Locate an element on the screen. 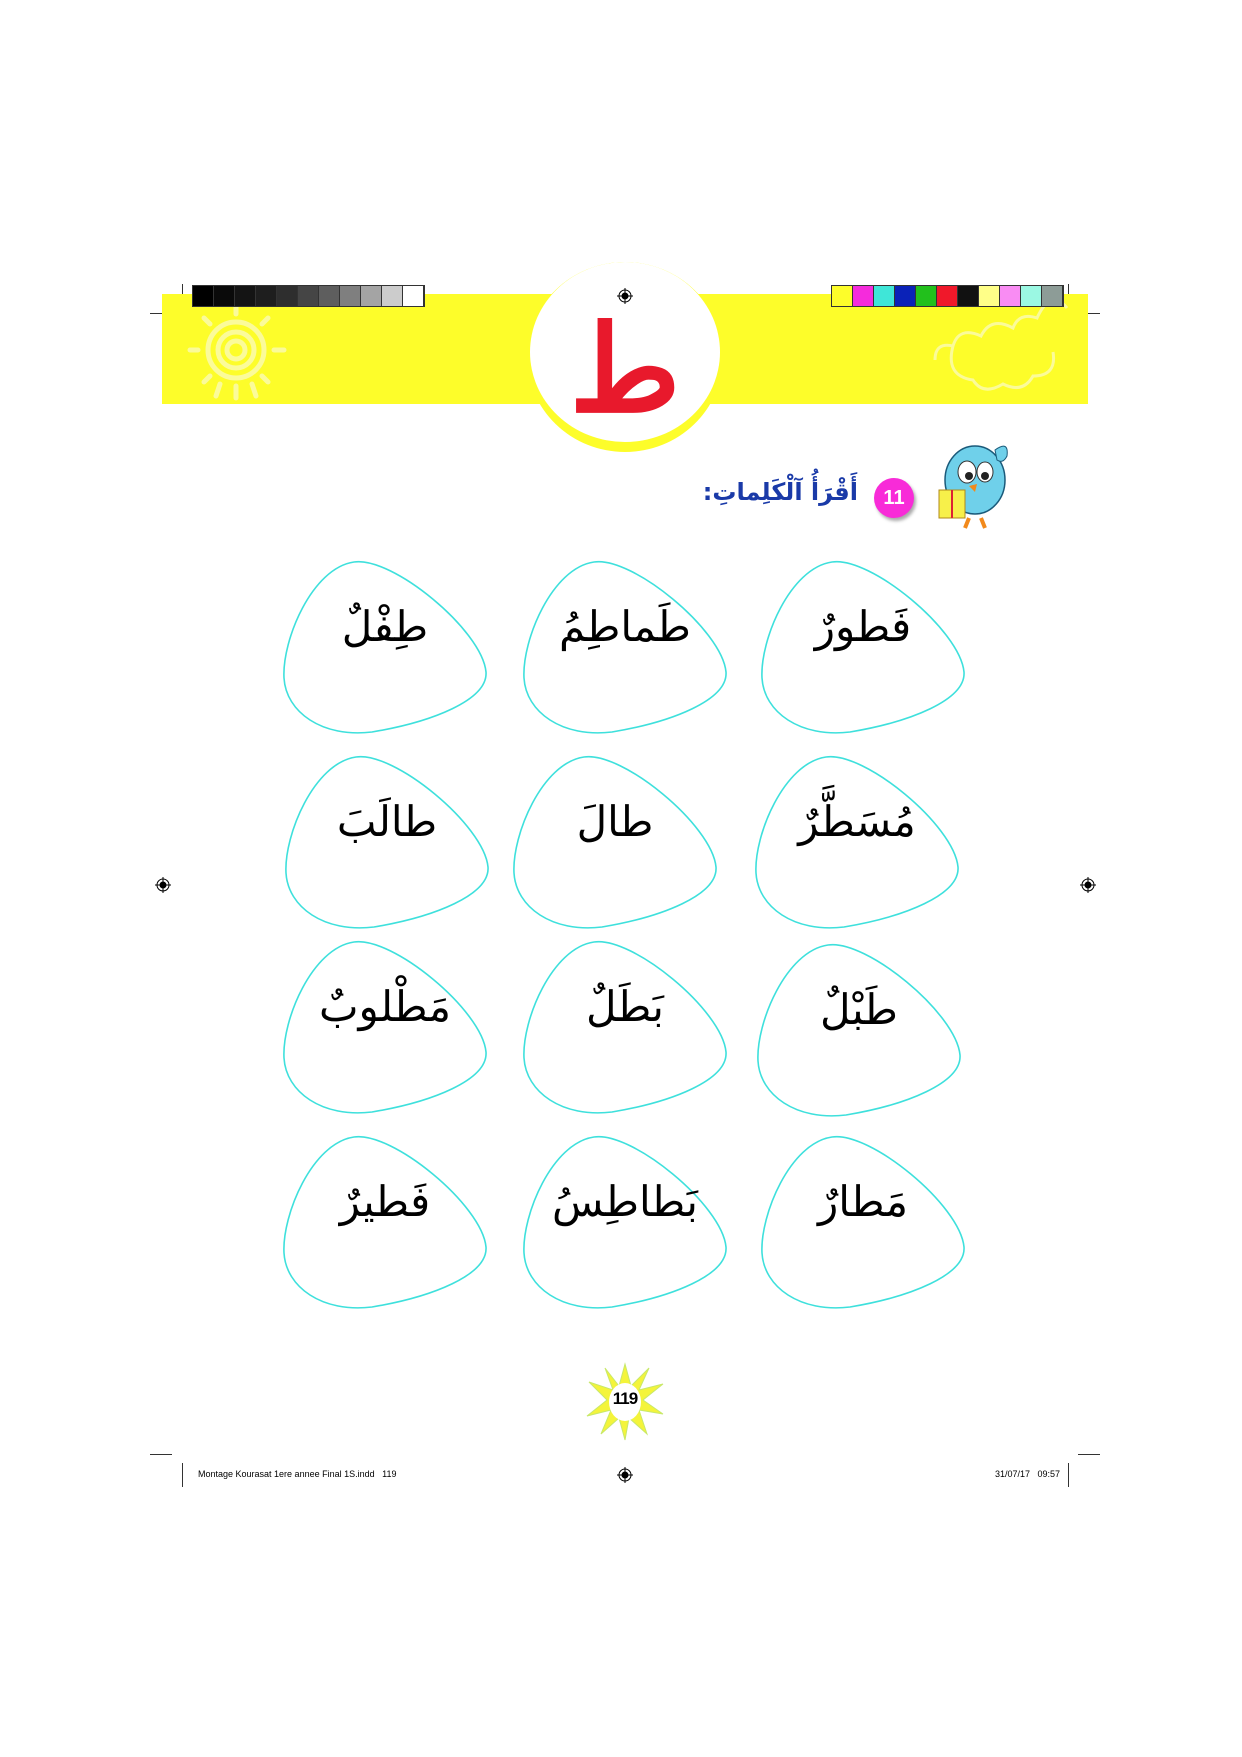  arabic-word: فَطورٌ is located at coordinates (863, 626).